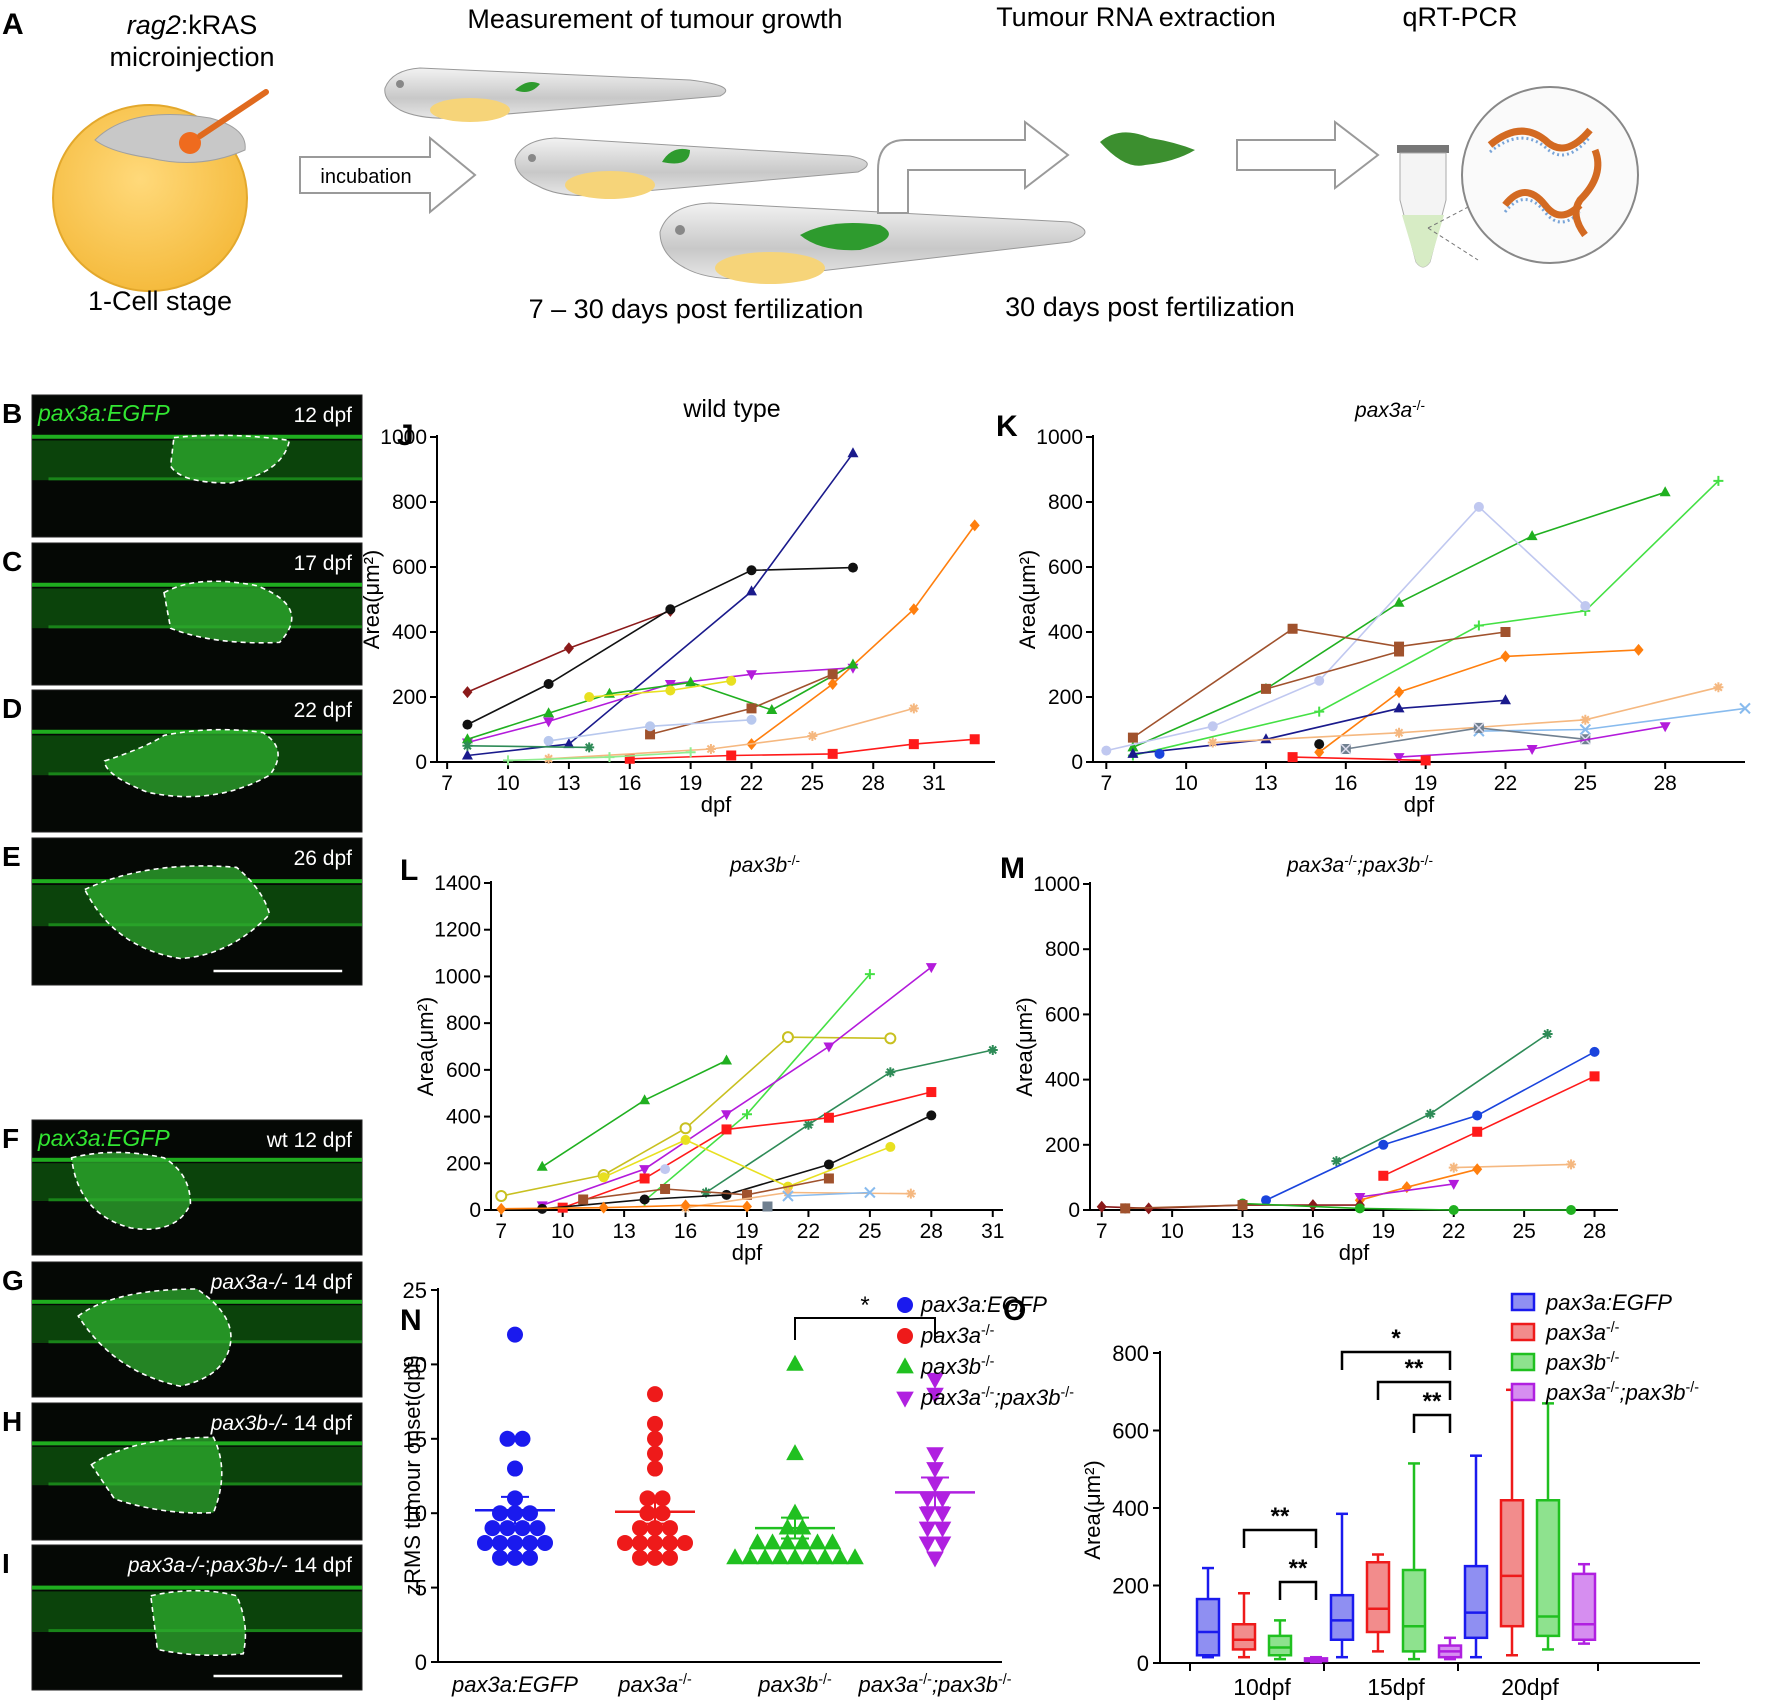  Describe the element at coordinates (323, 710) in the screenshot. I see `micrograph-stage-label: 22 dpf` at that location.